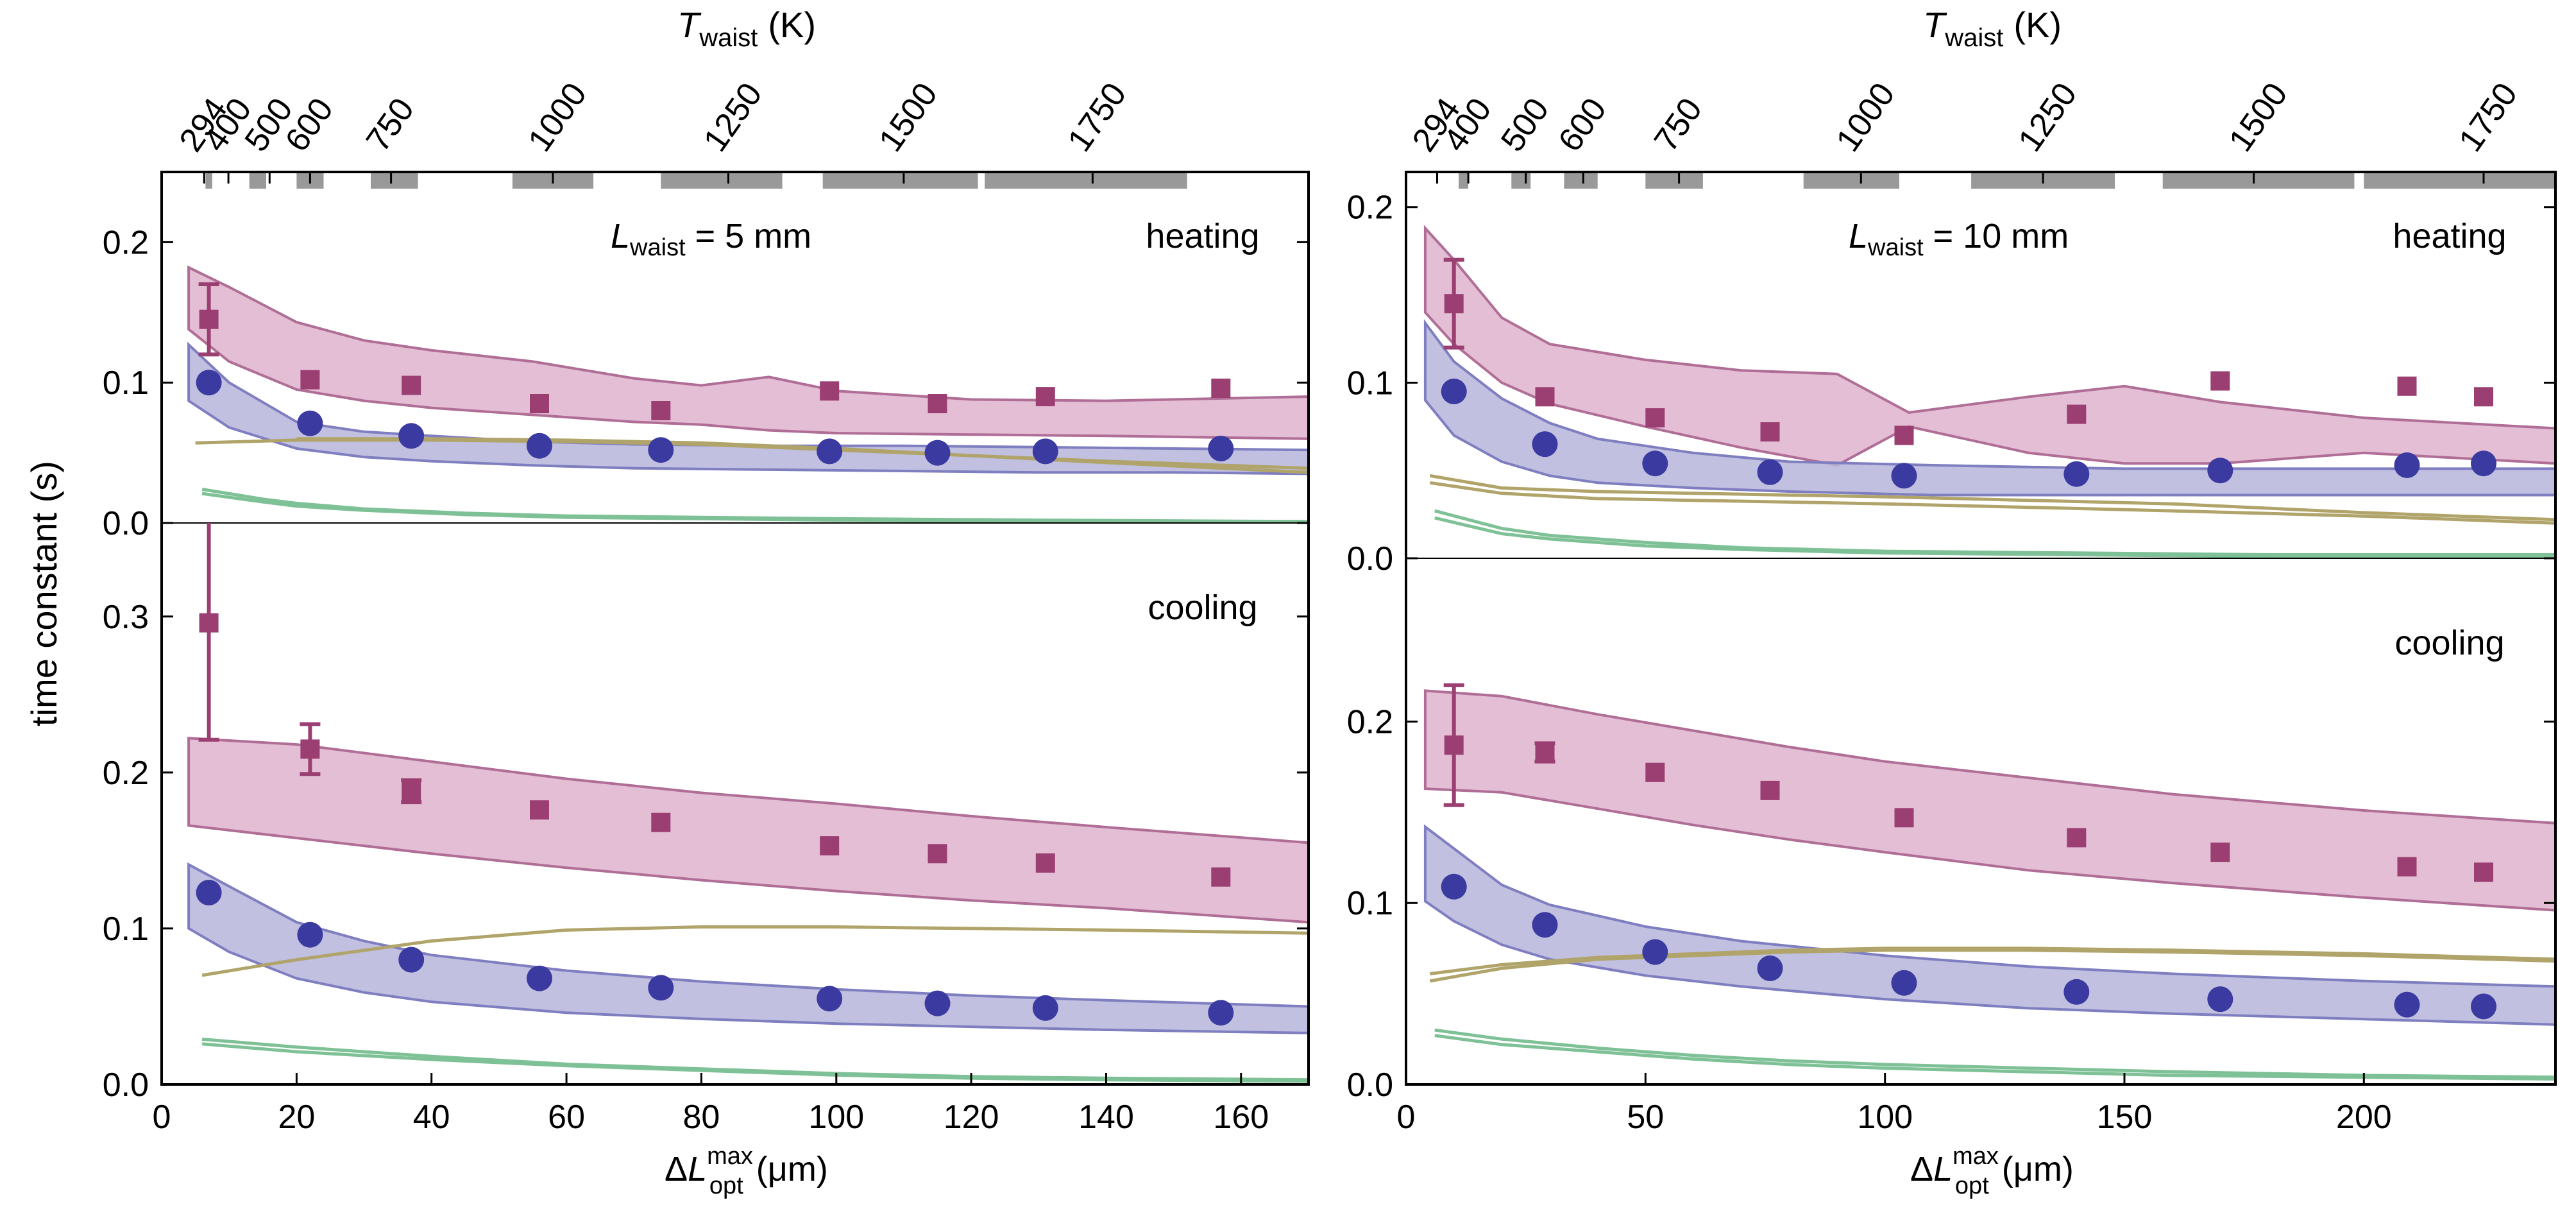  Describe the element at coordinates (836, 1118) in the screenshot. I see `x-tick-label: 100` at that location.